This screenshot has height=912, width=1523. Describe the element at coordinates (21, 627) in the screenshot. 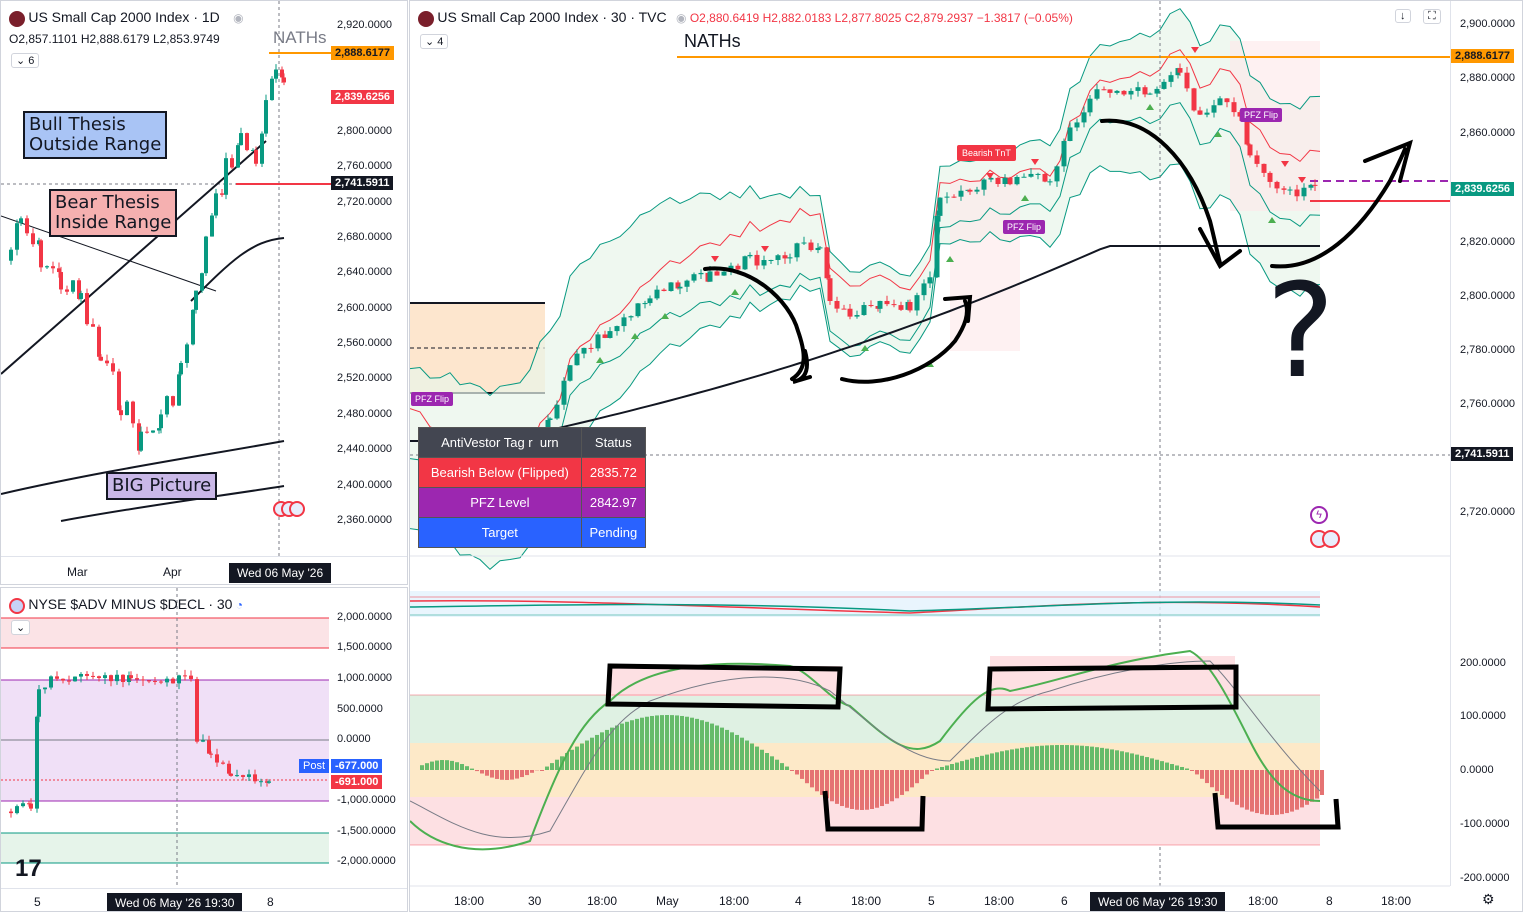

I see `breadth-collapse-toggle: ⌄` at that location.